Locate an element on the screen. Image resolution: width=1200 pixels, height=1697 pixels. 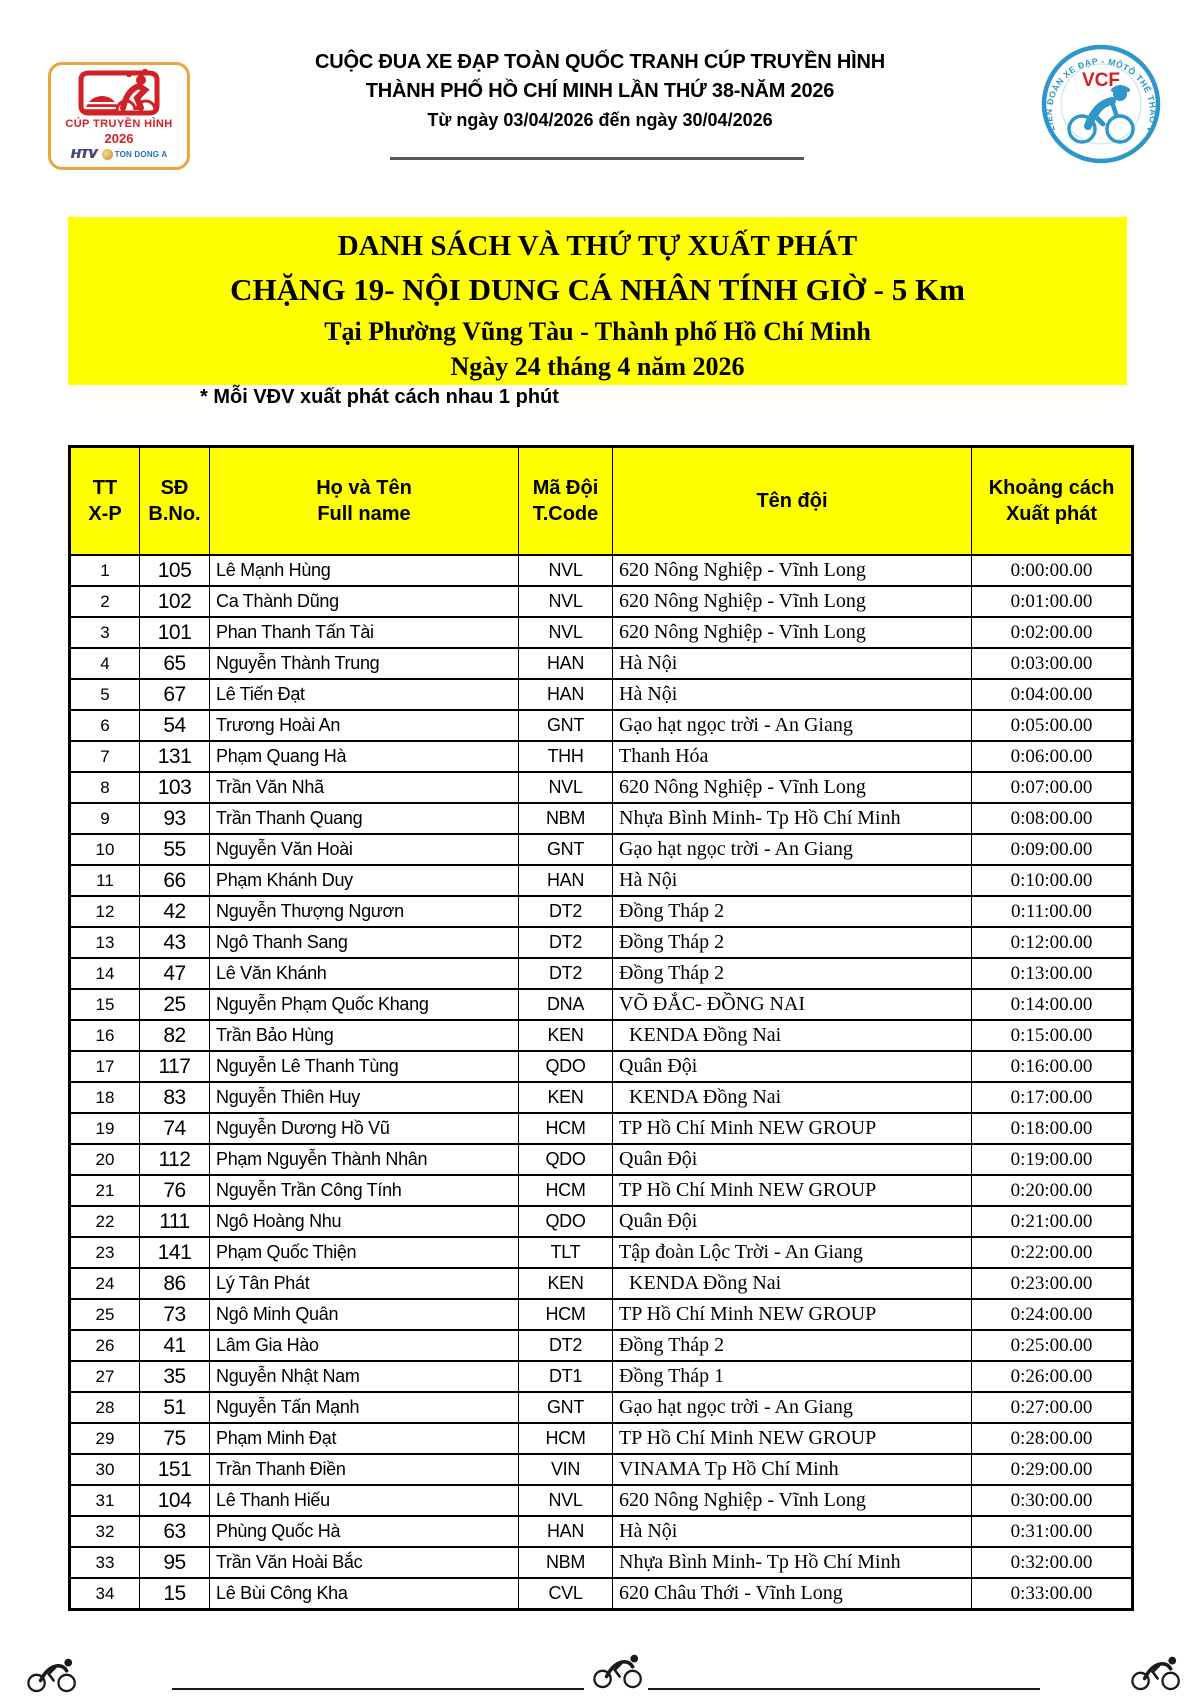
cell-tt: 15 is located at coordinates (104, 1004).